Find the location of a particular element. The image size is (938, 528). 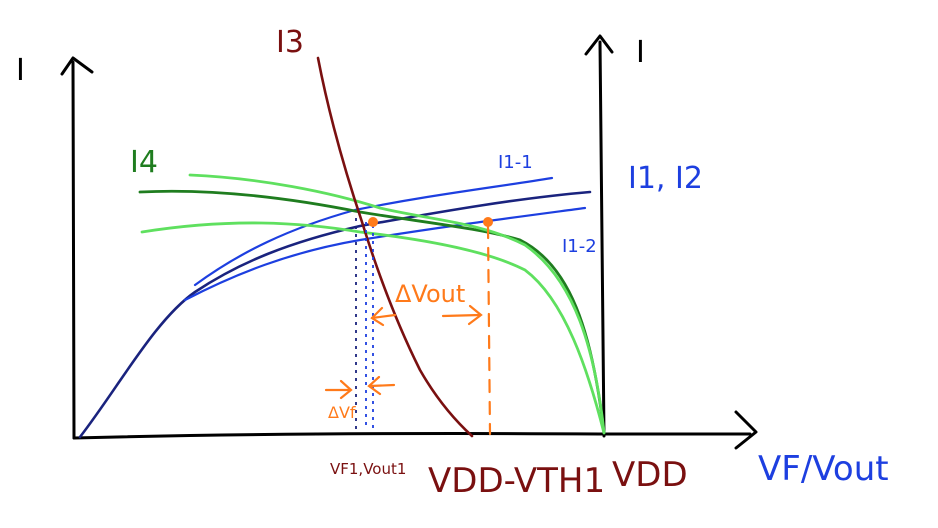

dashed-vline-vdd-vth1 is located at coordinates (489, 330).